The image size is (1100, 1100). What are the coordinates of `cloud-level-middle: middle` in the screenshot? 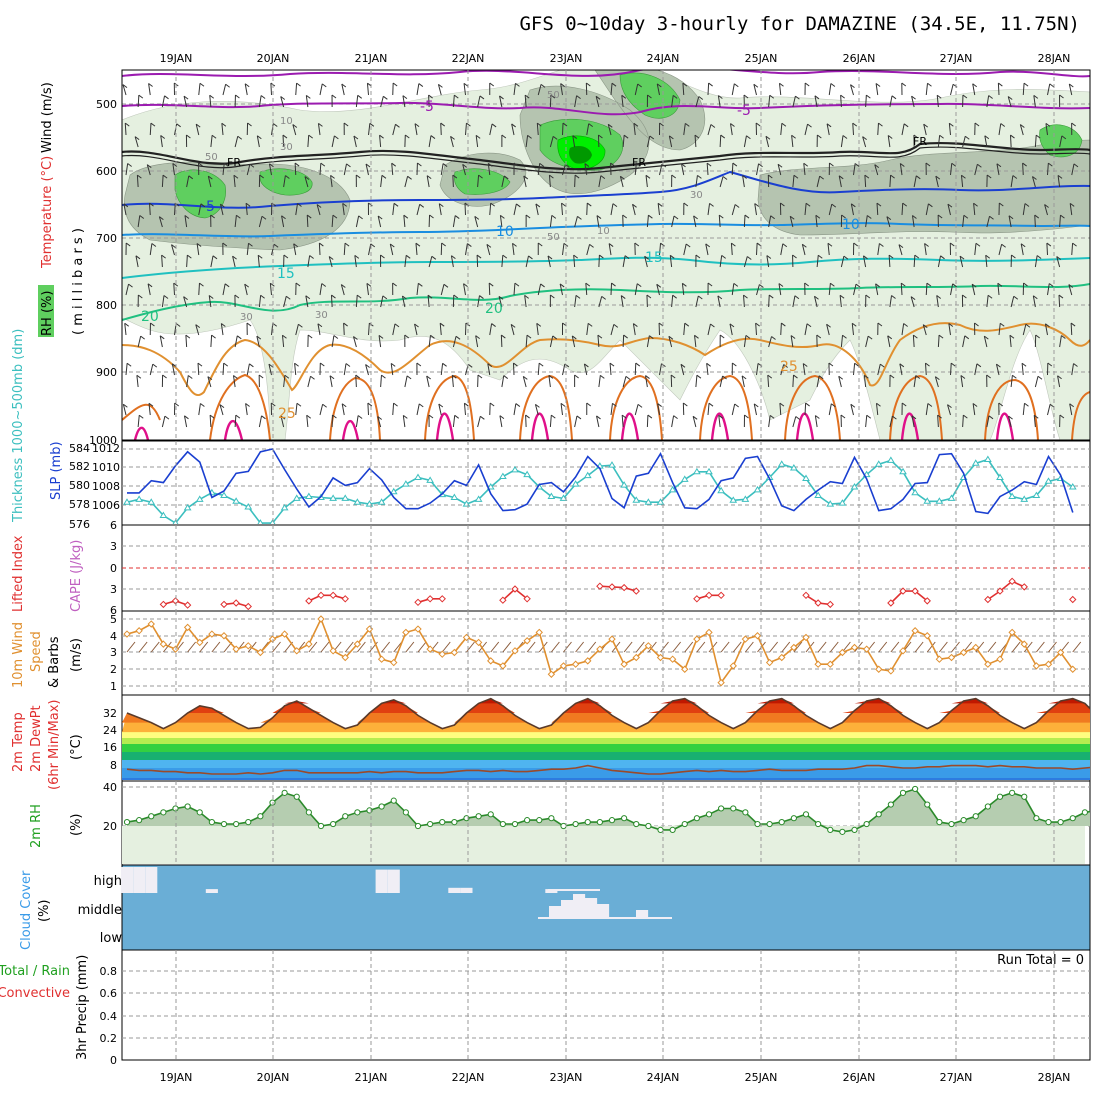 It's located at (100, 910).